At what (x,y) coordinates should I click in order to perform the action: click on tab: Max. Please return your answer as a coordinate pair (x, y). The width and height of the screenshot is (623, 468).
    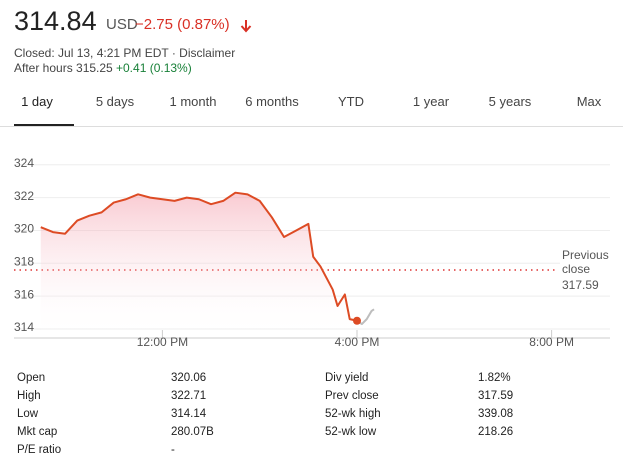
    Looking at the image, I should click on (589, 101).